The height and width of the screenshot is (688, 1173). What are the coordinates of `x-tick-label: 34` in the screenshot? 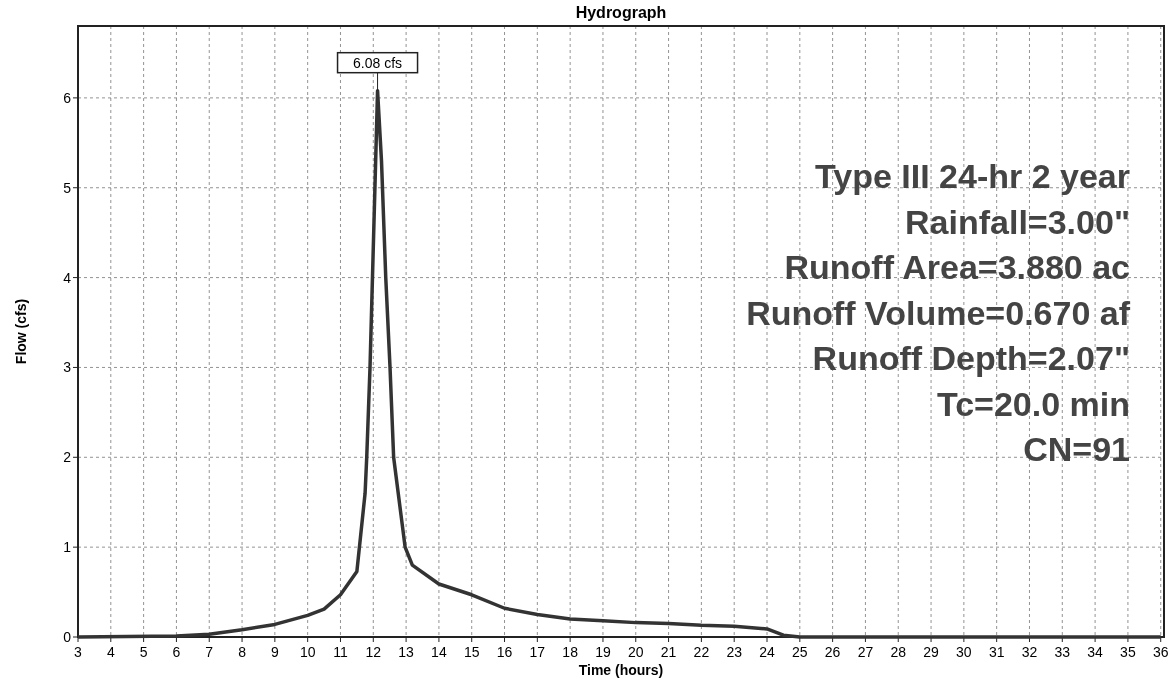 It's located at (1095, 652).